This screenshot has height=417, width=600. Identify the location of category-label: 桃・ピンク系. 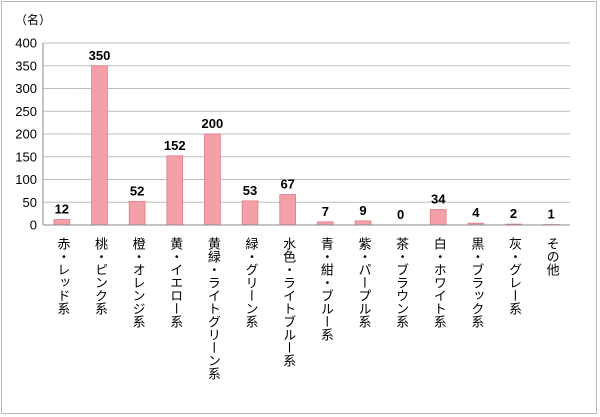
(100, 276).